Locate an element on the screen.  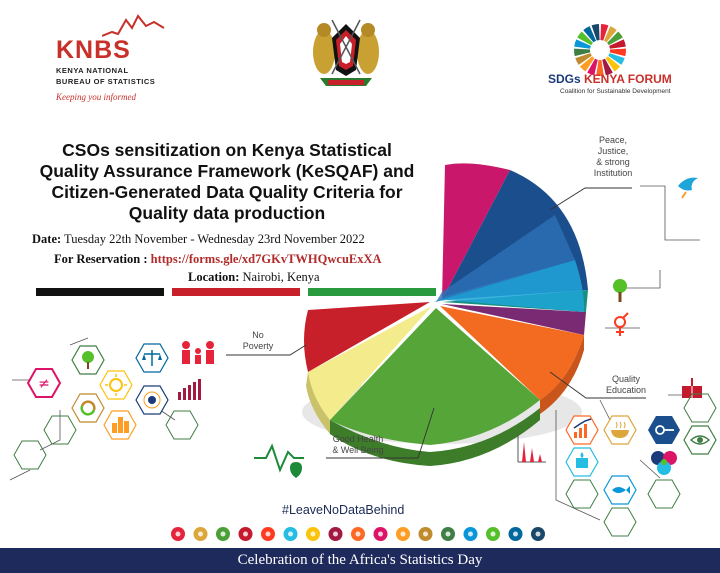
growth-chart-icon is located at coordinates (189, 389).